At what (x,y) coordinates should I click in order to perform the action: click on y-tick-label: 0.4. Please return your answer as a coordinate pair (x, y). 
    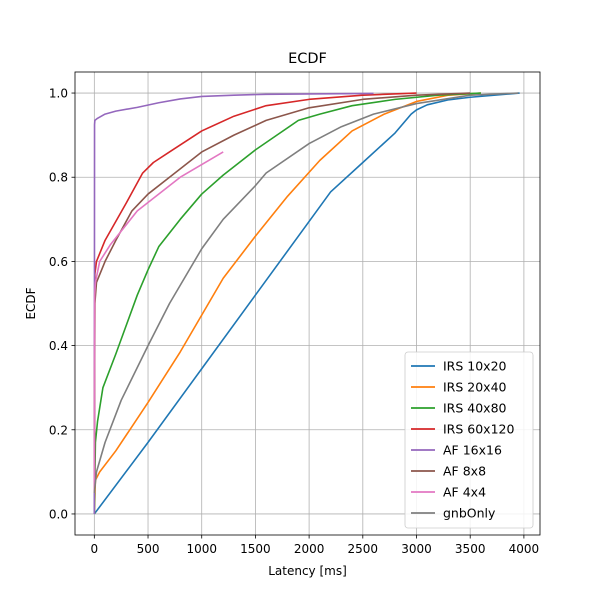
    Looking at the image, I should click on (58, 346).